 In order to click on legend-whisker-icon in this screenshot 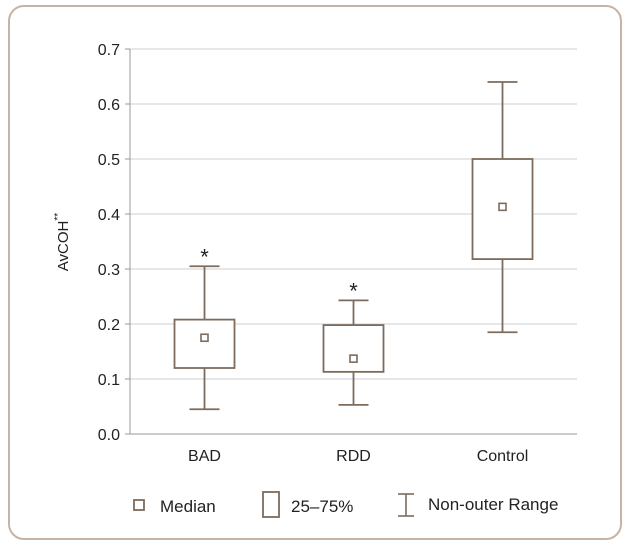, I will do `click(406, 505)`.